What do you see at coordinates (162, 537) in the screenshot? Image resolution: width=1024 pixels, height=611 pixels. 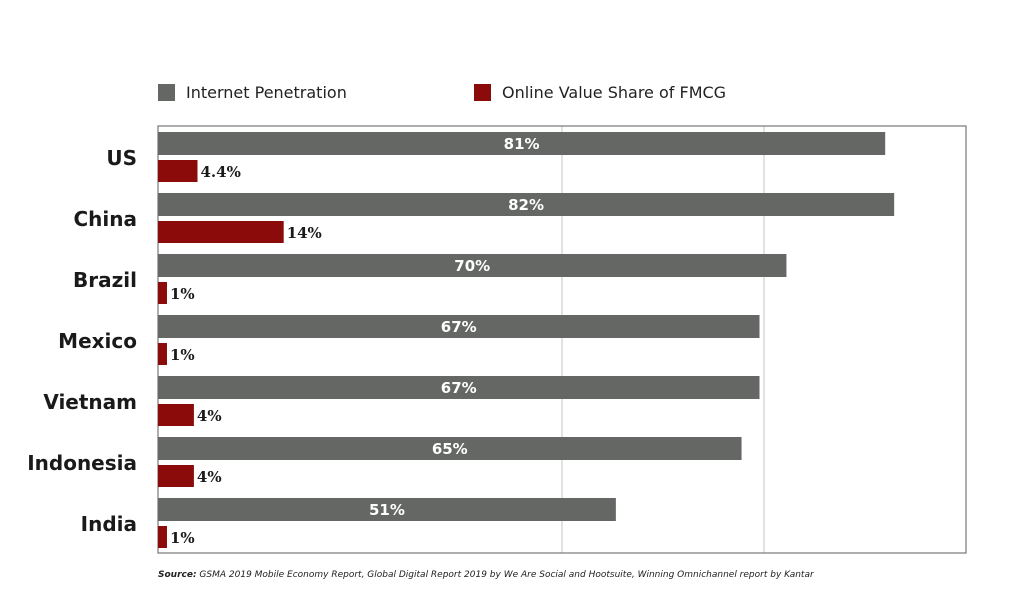 I see `bar-online-value-share-india` at bounding box center [162, 537].